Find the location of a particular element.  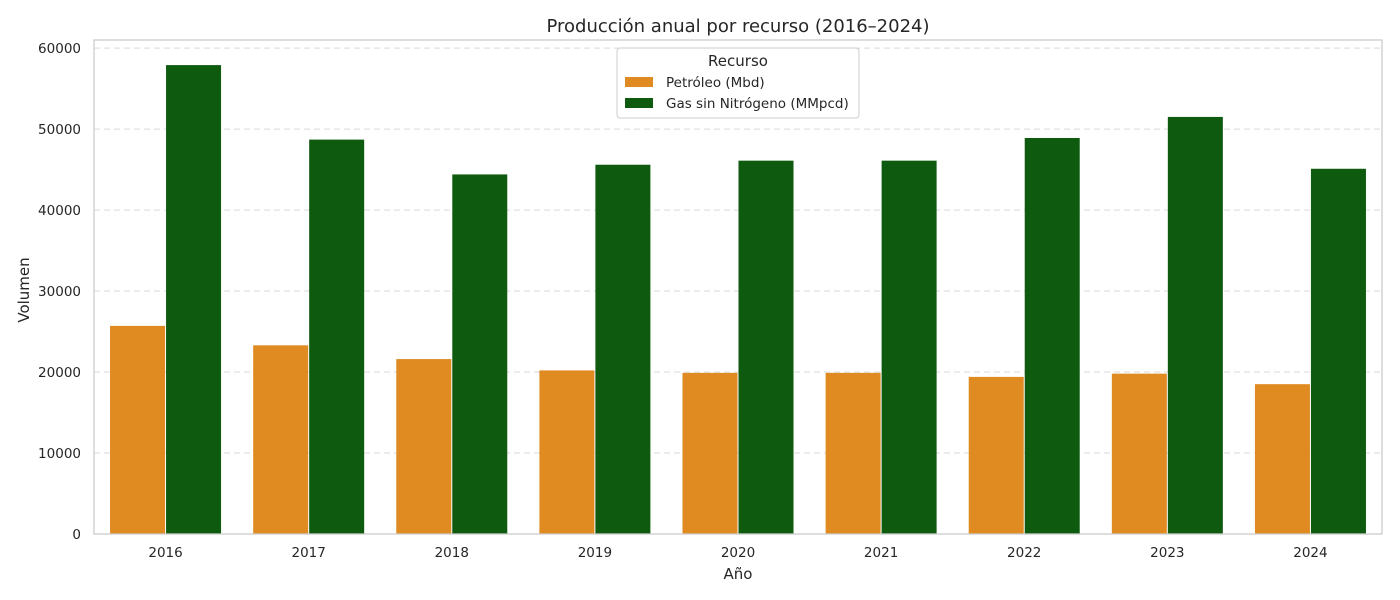

legend-items: Petróleo (Mbd) Gas sin Nitrógeno (MMpcd) is located at coordinates (737, 93).